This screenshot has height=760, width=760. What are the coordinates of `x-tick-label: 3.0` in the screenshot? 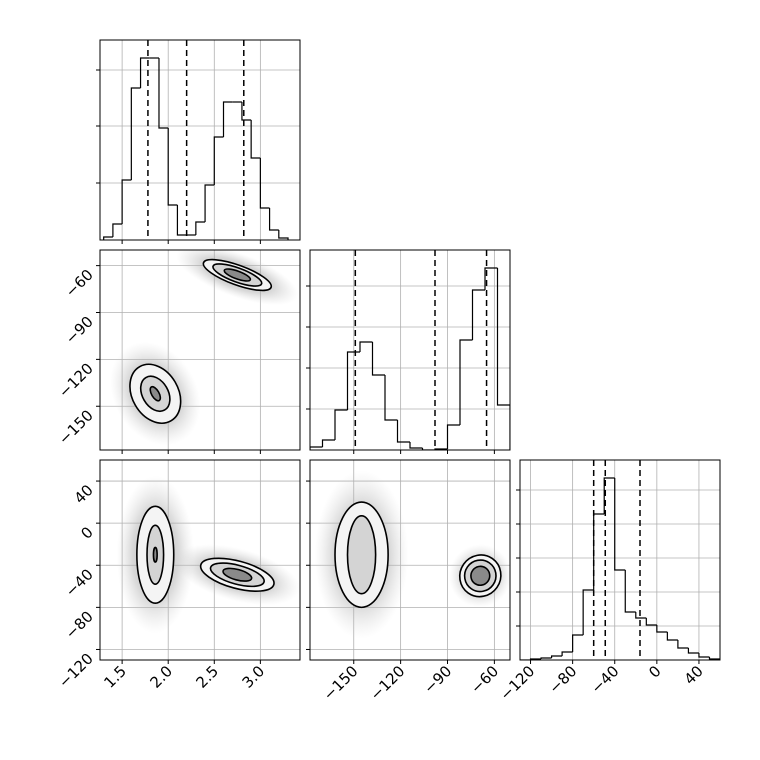 It's located at (254, 677).